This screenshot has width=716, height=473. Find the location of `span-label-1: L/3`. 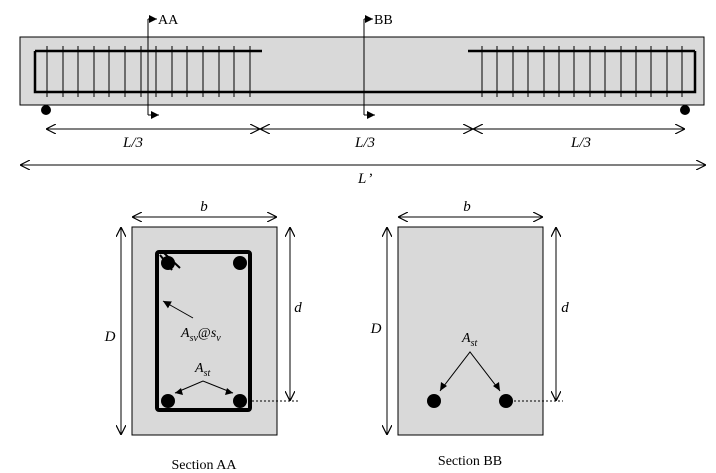

span-label-1: L/3 is located at coordinates (132, 143).